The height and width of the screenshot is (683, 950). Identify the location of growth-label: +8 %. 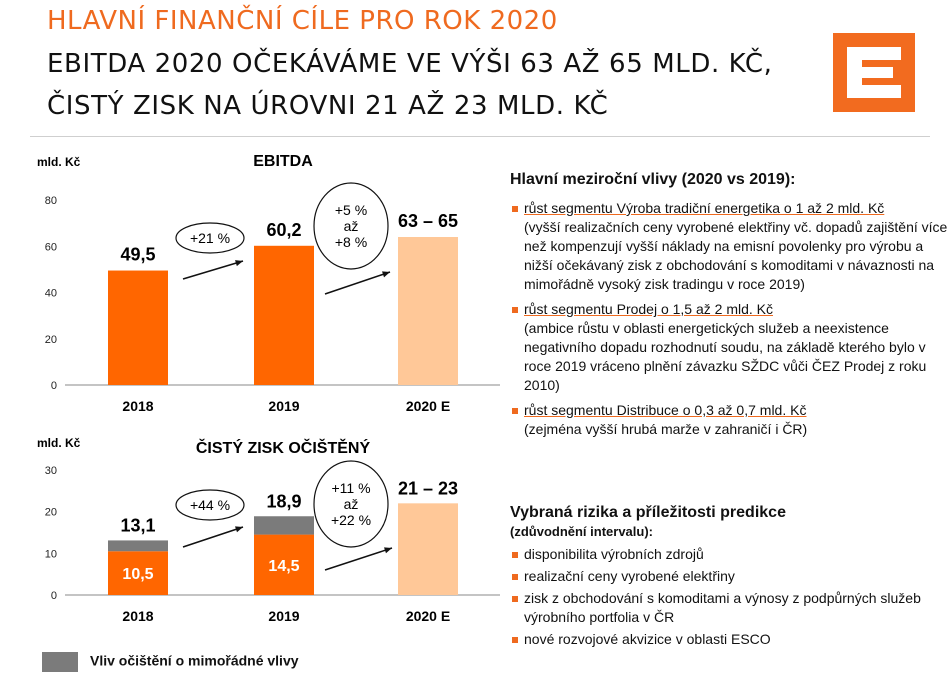
(351, 242).